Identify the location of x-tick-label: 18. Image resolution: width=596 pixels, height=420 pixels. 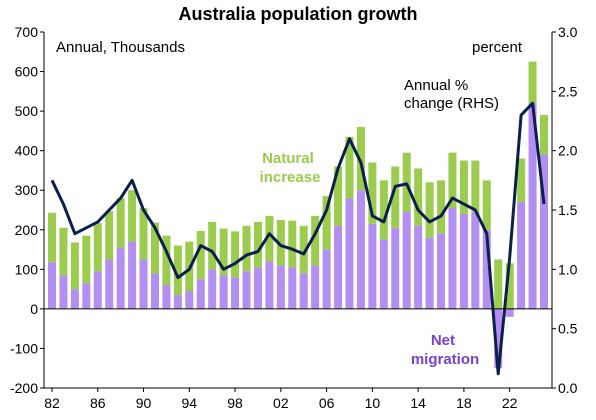
(464, 403).